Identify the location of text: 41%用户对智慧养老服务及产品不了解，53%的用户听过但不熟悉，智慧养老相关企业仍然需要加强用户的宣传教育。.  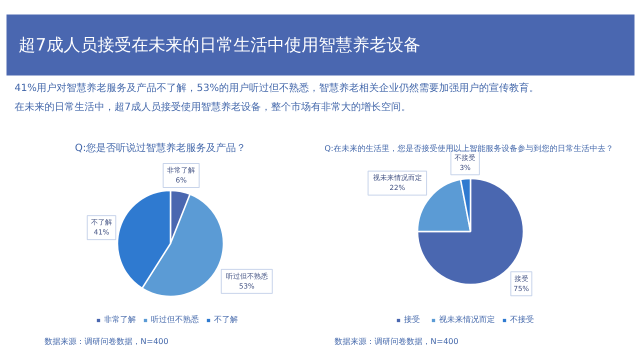
(276, 88).